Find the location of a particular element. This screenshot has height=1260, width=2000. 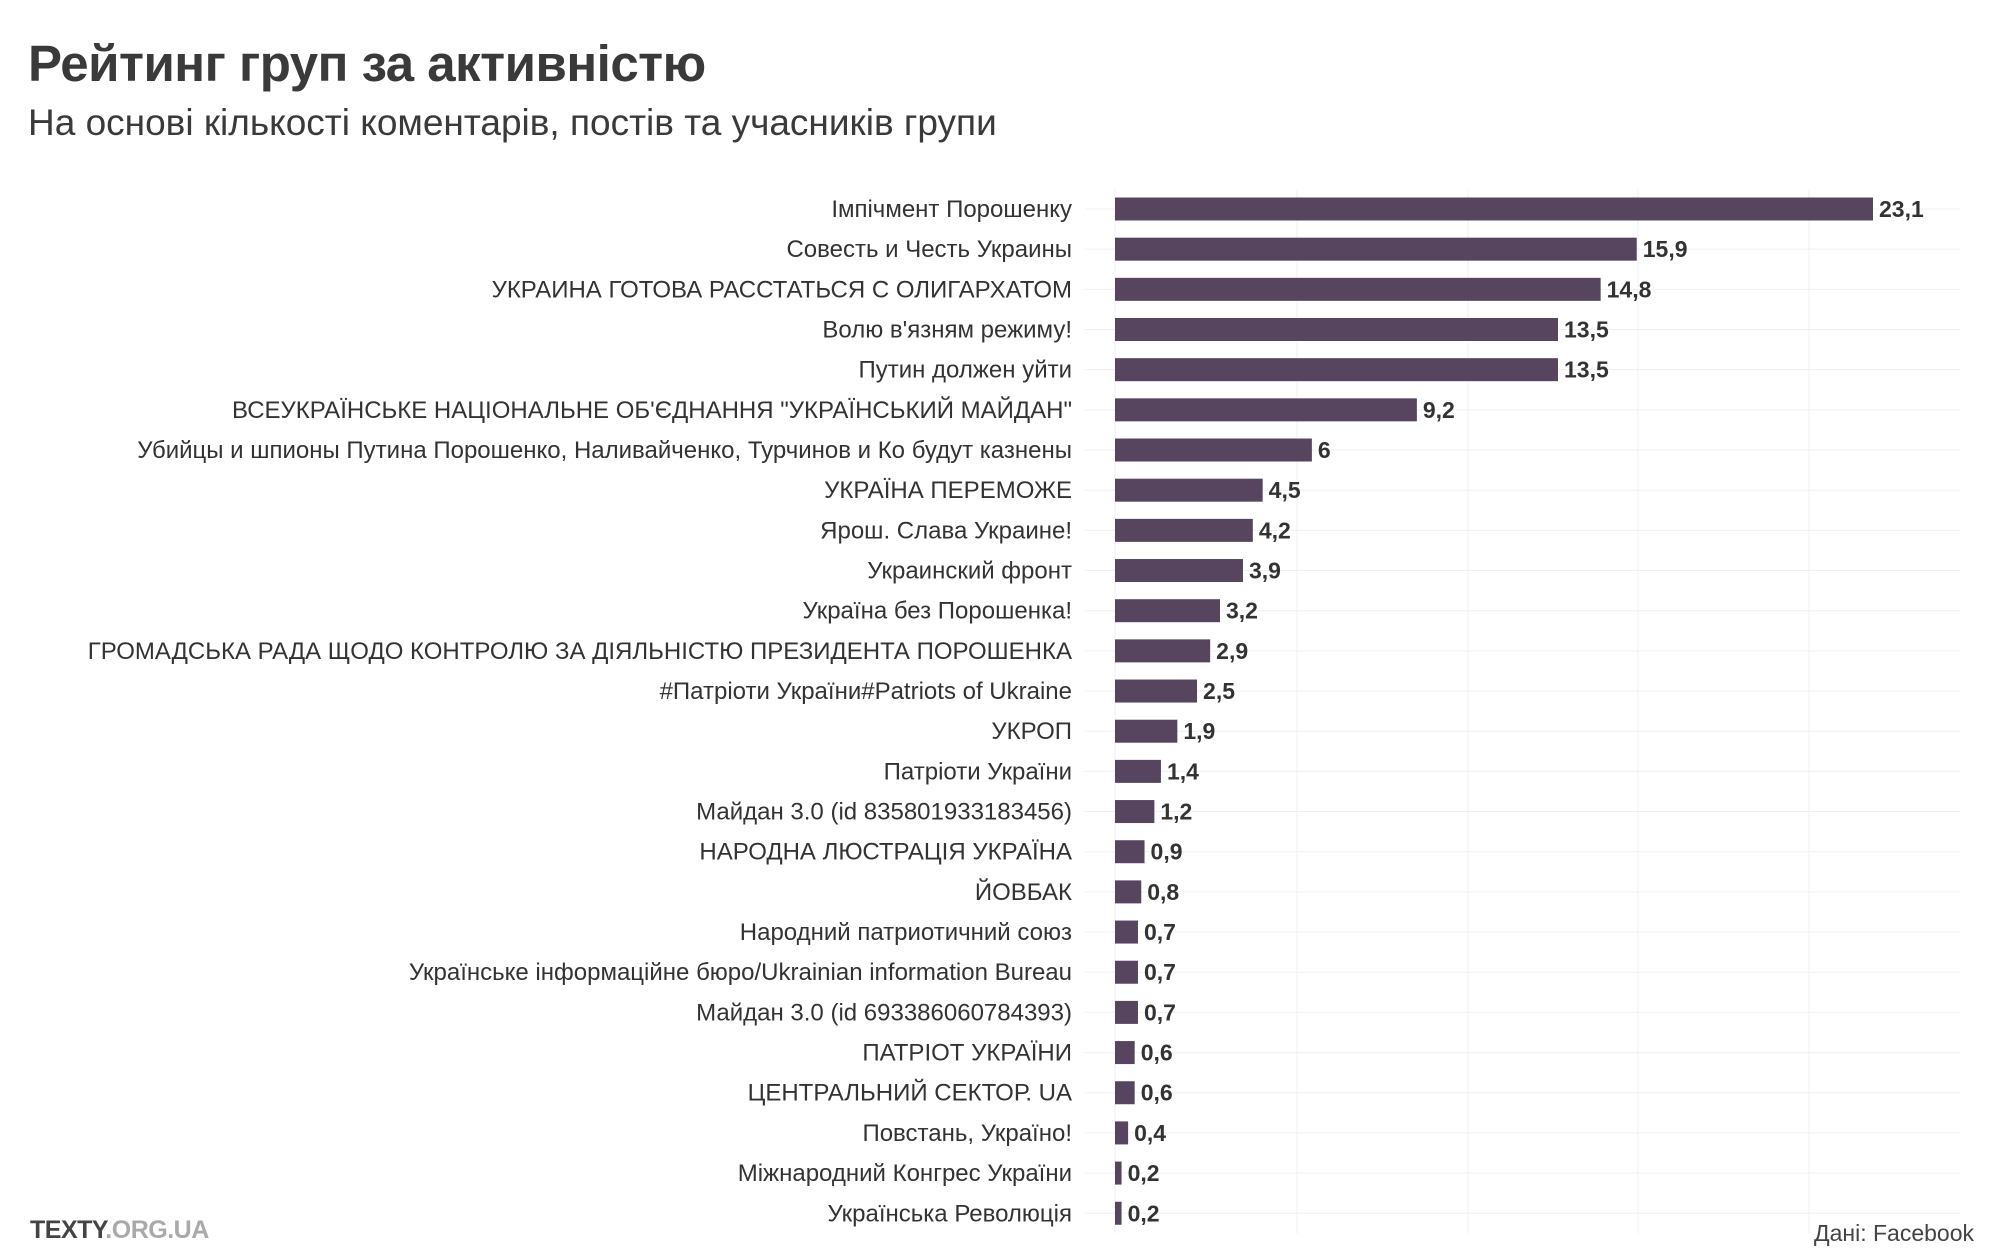

value-label: 14,8 is located at coordinates (1629, 289).